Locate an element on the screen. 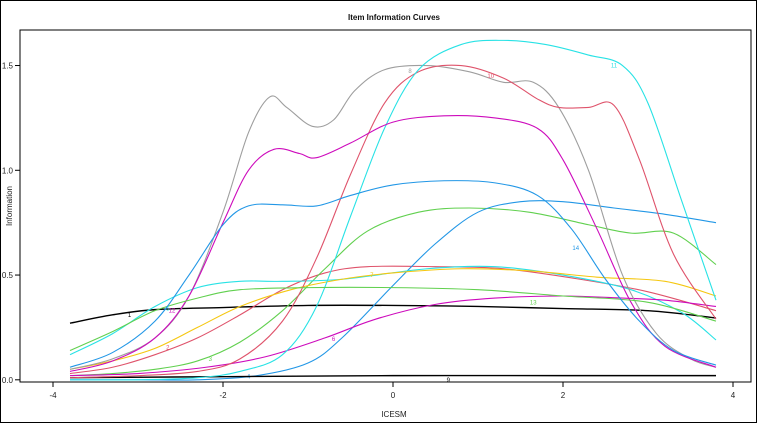  x-tick-label: -4 is located at coordinates (53, 395).